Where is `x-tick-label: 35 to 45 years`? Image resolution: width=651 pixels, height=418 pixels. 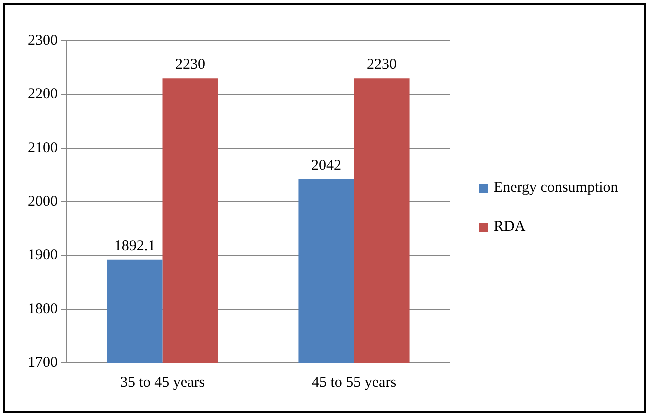 x-tick-label: 35 to 45 years is located at coordinates (163, 382).